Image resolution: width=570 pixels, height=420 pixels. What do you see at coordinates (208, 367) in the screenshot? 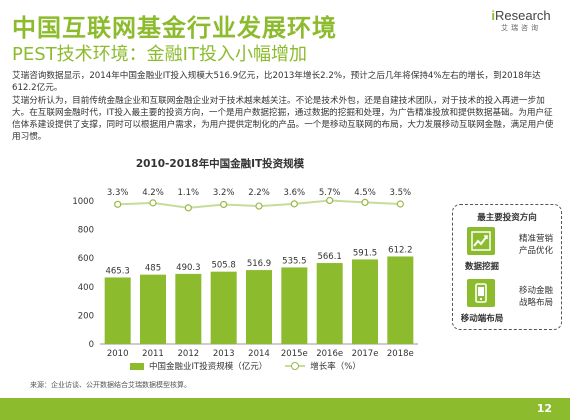
I see `legend-bar-label: 中国金融业IT投资规模（亿元）` at bounding box center [208, 367].